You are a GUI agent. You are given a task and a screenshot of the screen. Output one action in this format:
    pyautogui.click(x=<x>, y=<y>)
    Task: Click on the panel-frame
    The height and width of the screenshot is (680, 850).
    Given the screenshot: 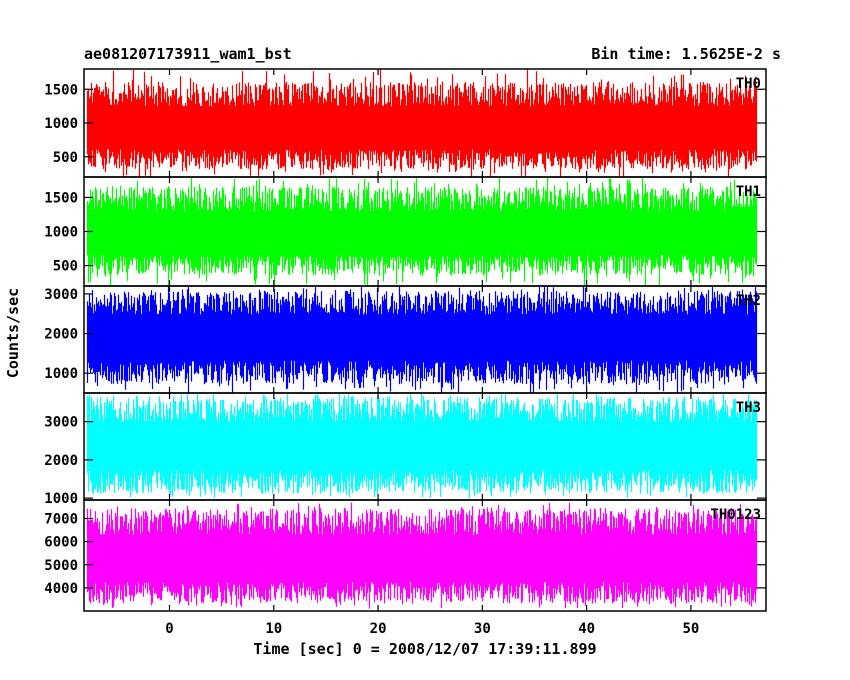 What is the action you would take?
    pyautogui.click(x=425, y=555)
    